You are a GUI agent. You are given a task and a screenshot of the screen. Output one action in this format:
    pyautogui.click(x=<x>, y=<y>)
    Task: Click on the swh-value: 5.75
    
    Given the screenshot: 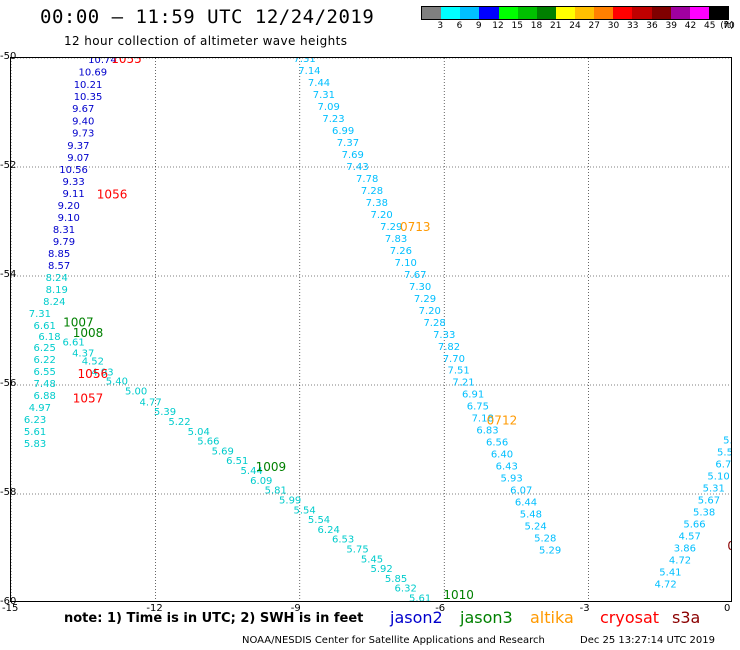 What is the action you would take?
    pyautogui.click(x=357, y=550)
    